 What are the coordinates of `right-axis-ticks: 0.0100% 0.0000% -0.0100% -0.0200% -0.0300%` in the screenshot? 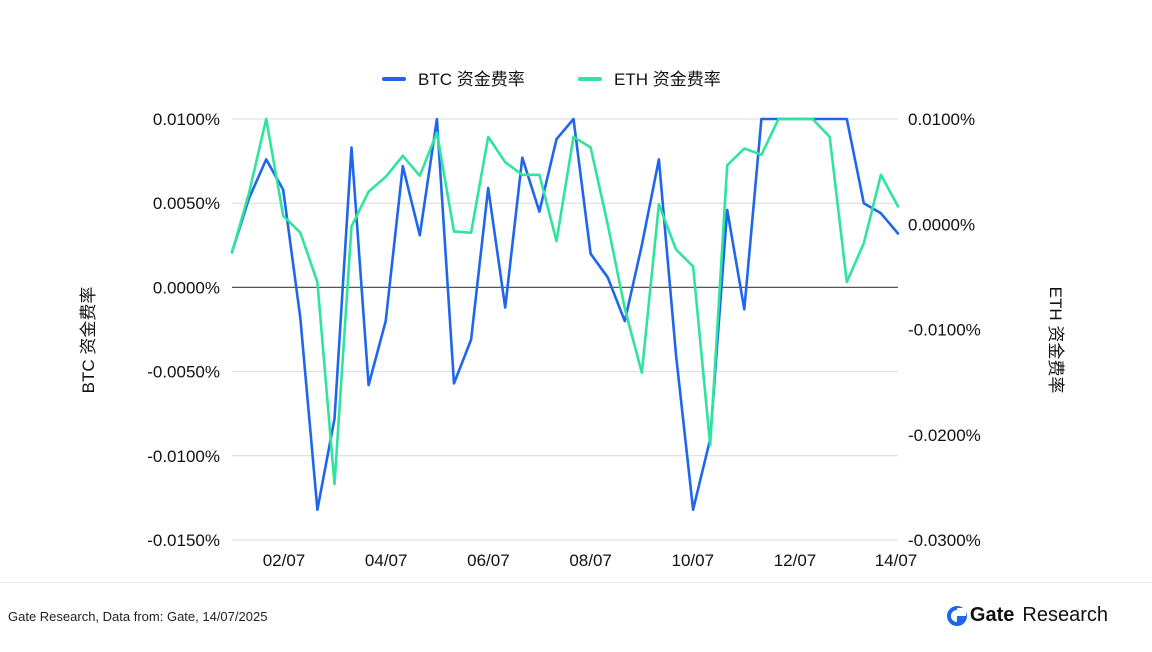 It's located at (944, 330).